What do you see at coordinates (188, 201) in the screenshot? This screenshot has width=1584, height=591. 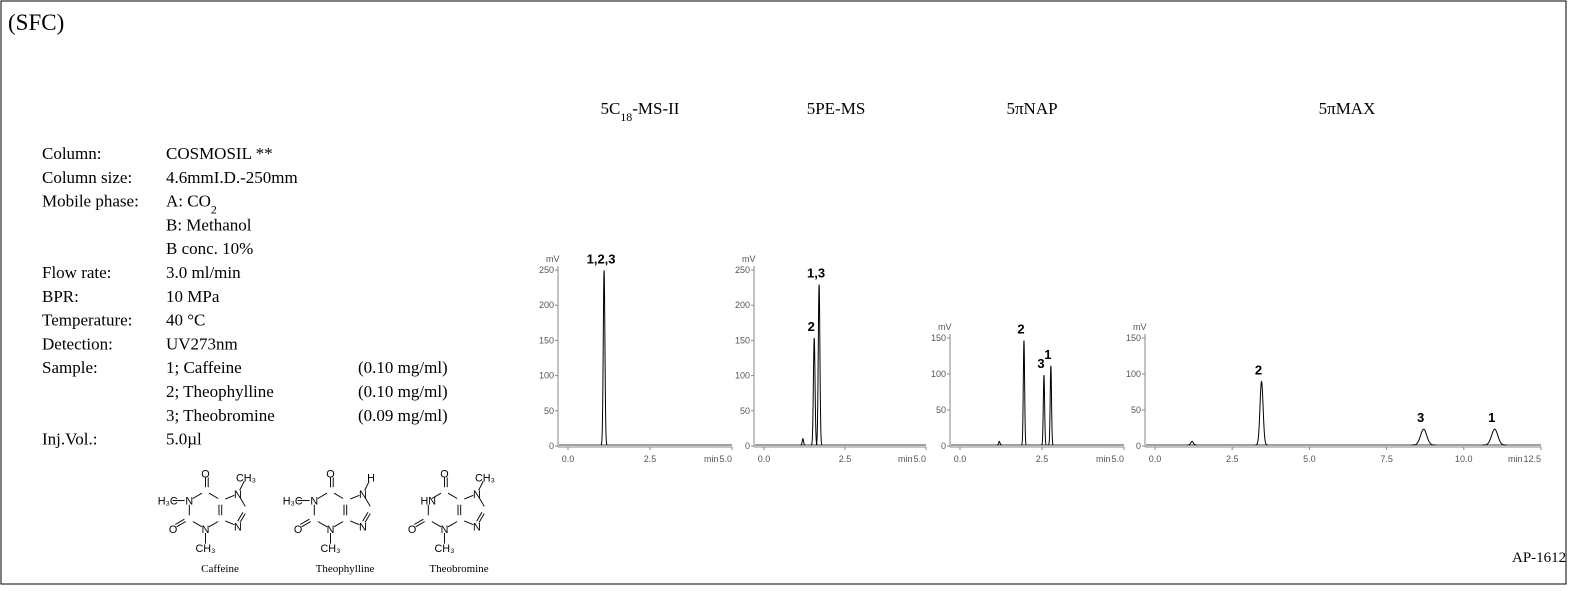 I see `text-segment: A: CO` at bounding box center [188, 201].